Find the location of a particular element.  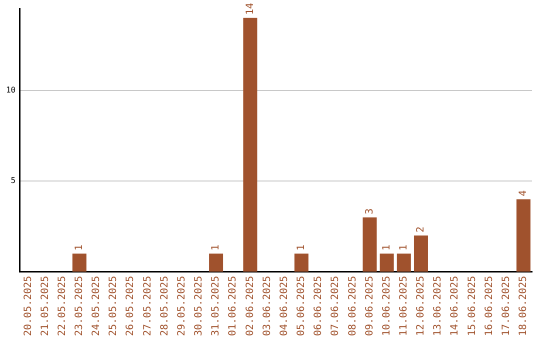

x-tick-label: 05.06.2025 is located at coordinates (302, 306).